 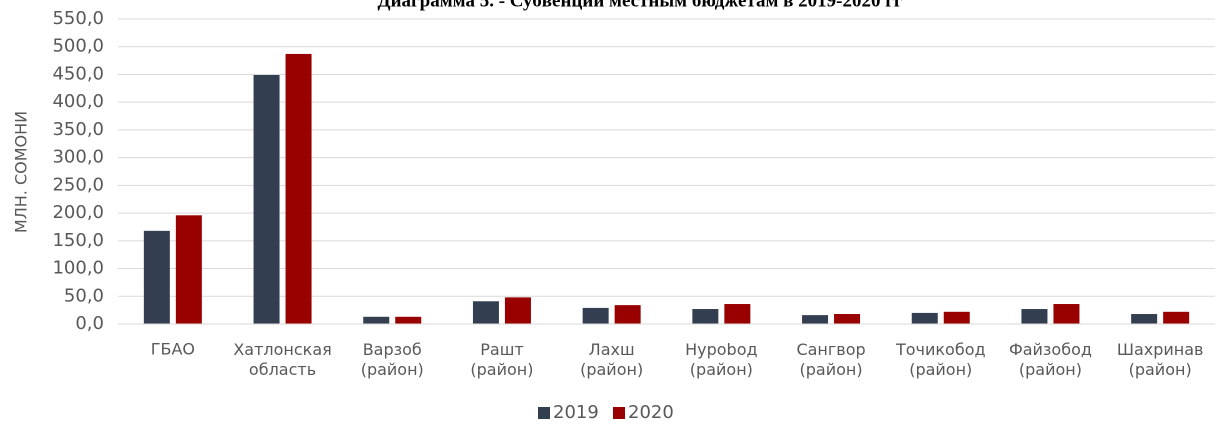 What do you see at coordinates (173, 349) in the screenshot?
I see `x-tick-label: ГБАО` at bounding box center [173, 349].